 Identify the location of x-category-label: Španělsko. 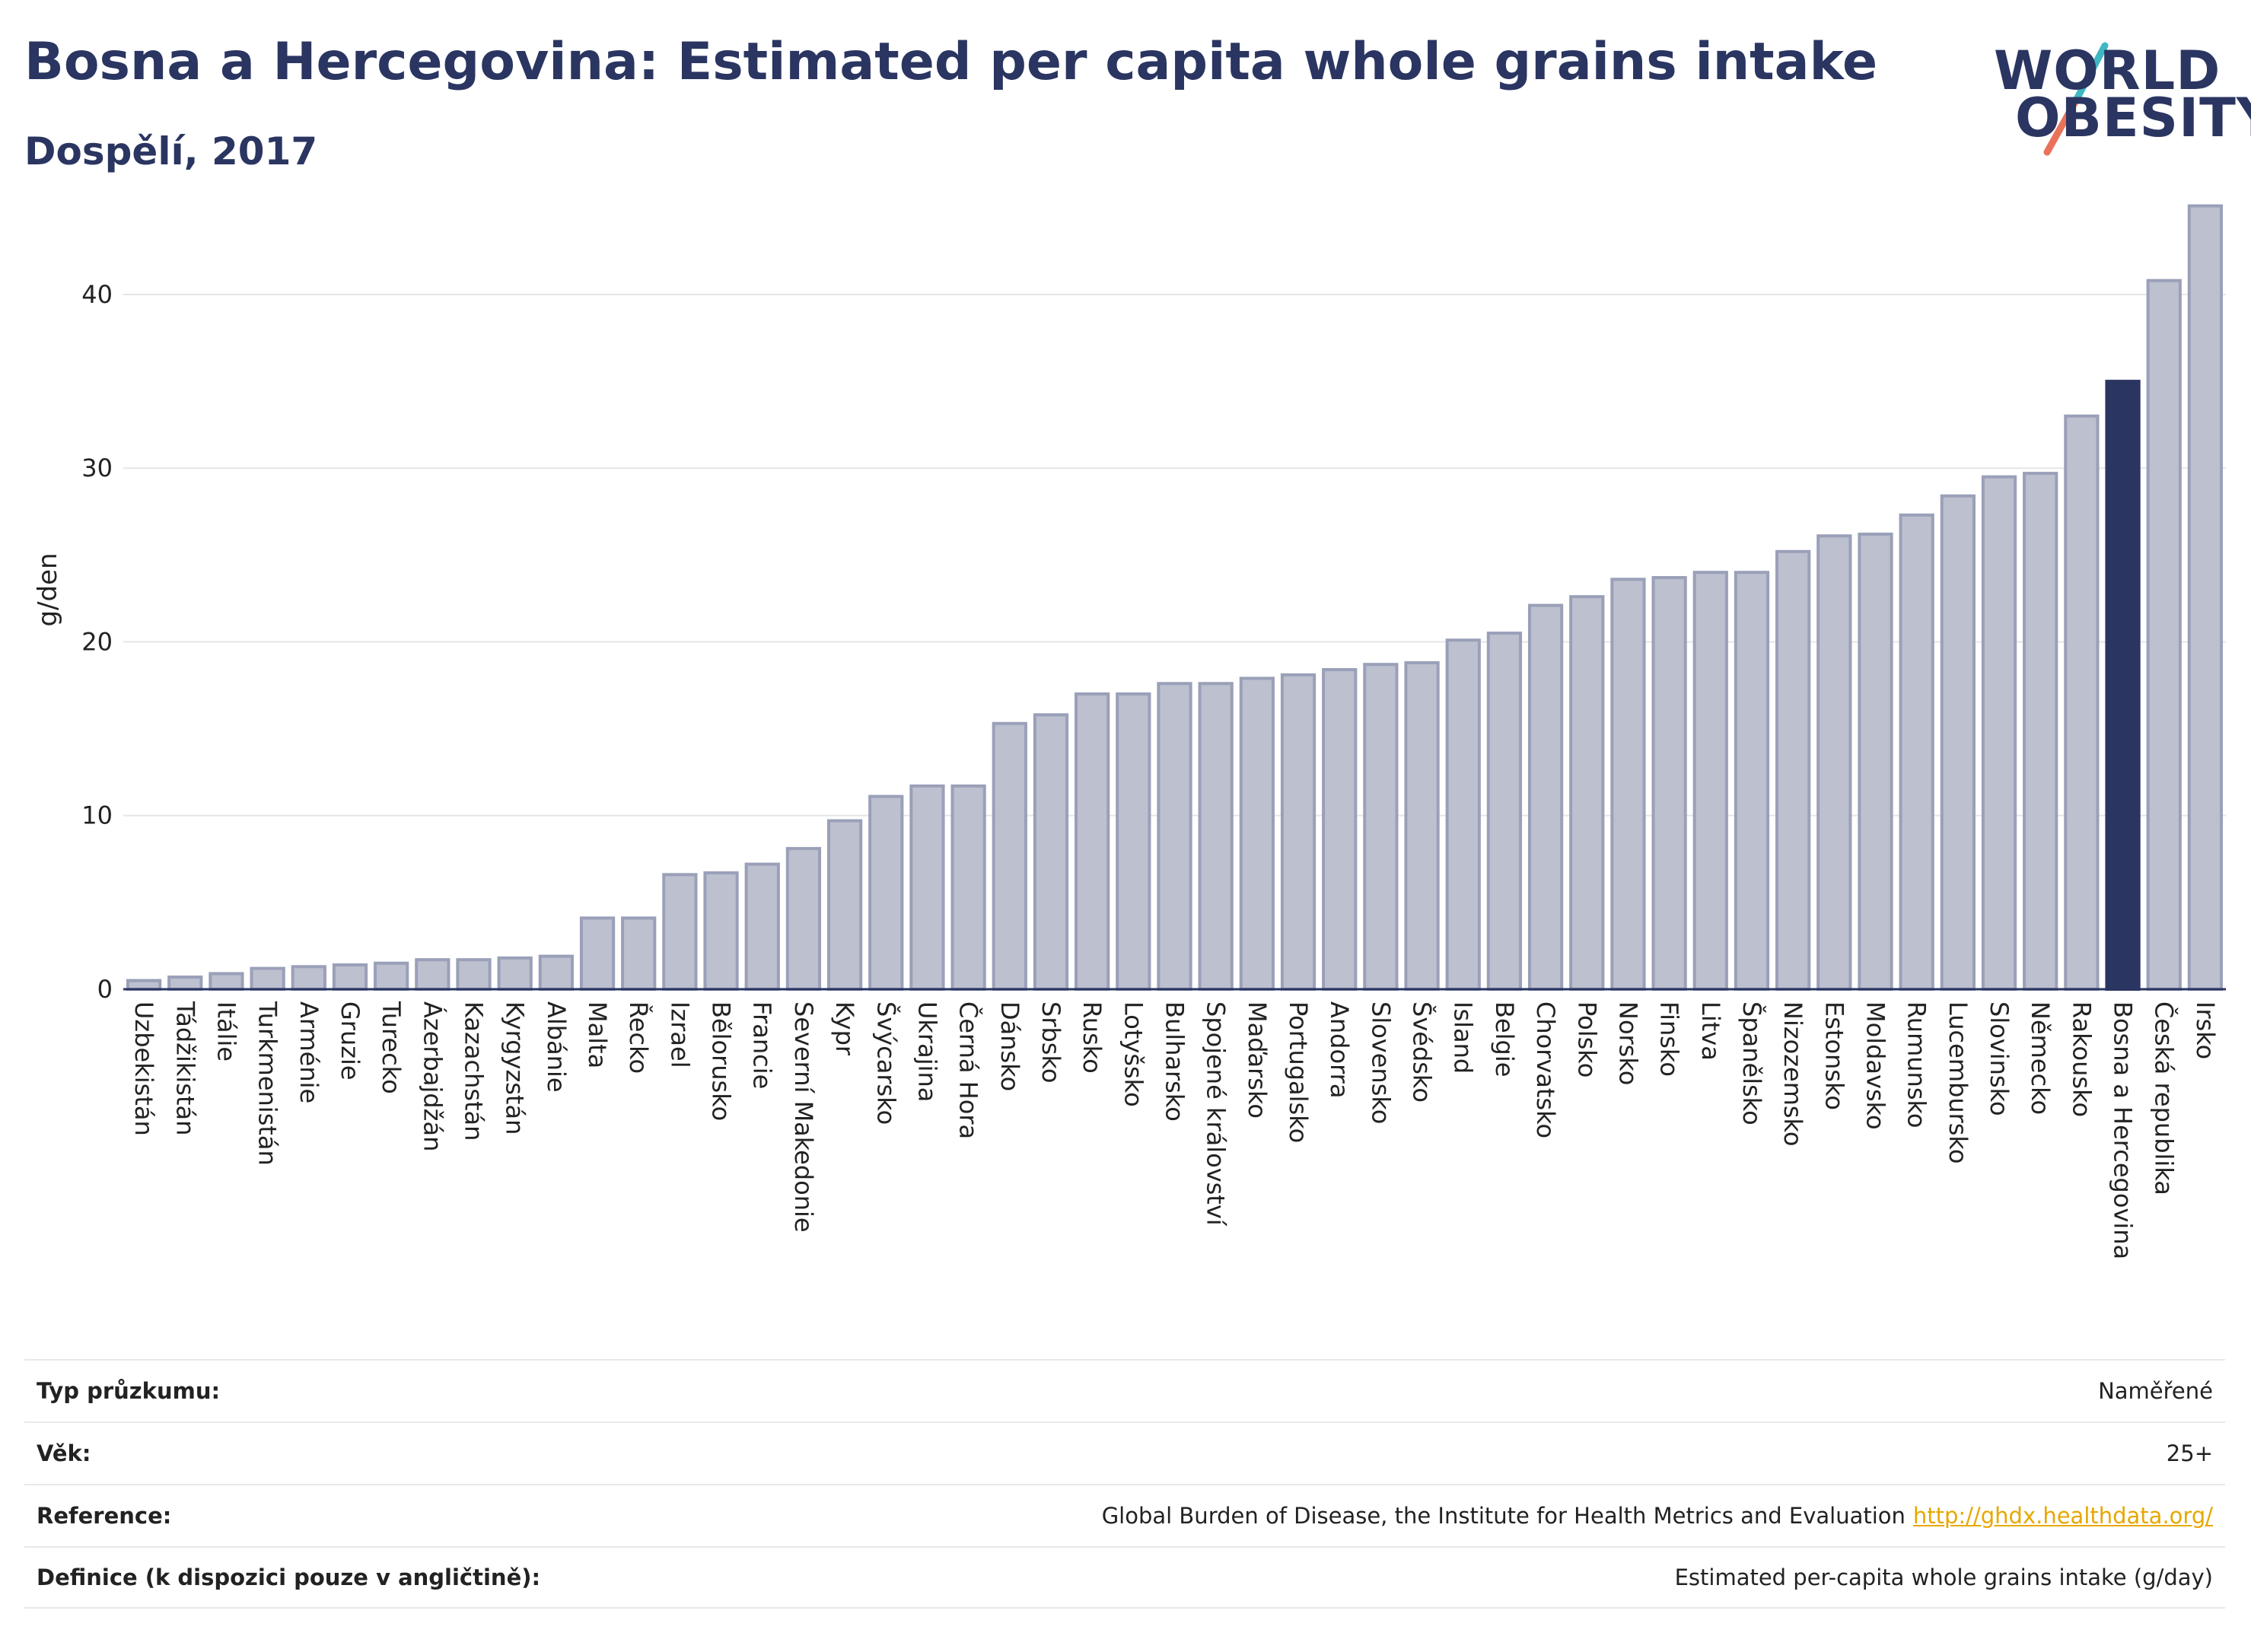
(1752, 1063).